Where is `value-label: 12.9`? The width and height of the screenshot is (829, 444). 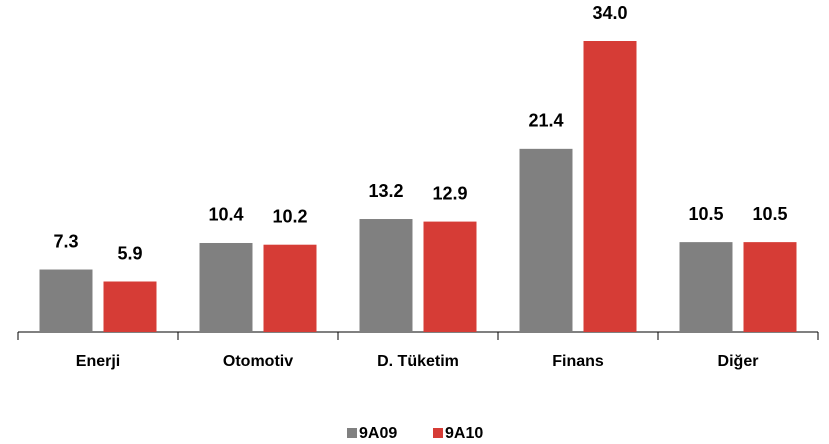 value-label: 12.9 is located at coordinates (449, 193).